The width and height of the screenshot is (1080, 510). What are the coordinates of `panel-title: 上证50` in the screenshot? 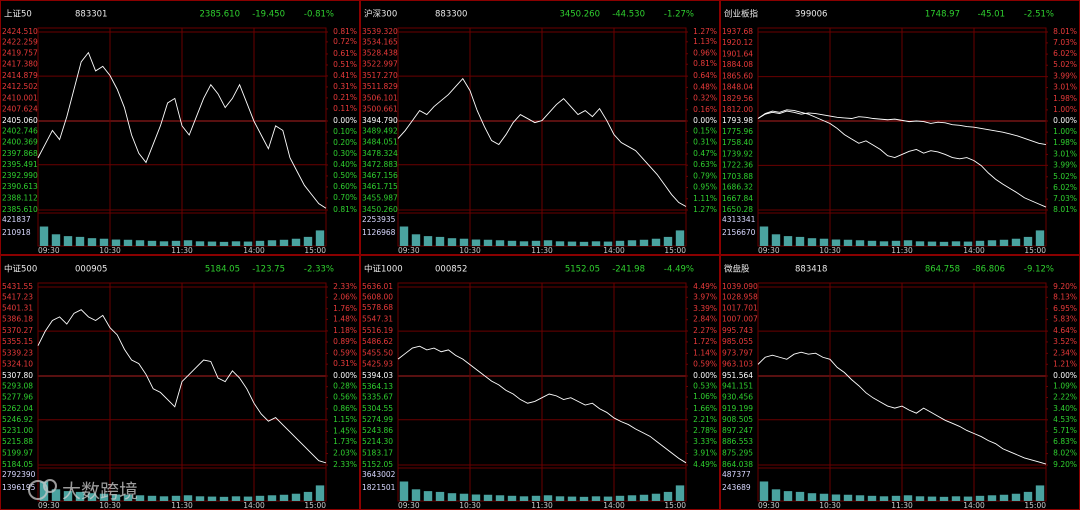 It's located at (18, 15).